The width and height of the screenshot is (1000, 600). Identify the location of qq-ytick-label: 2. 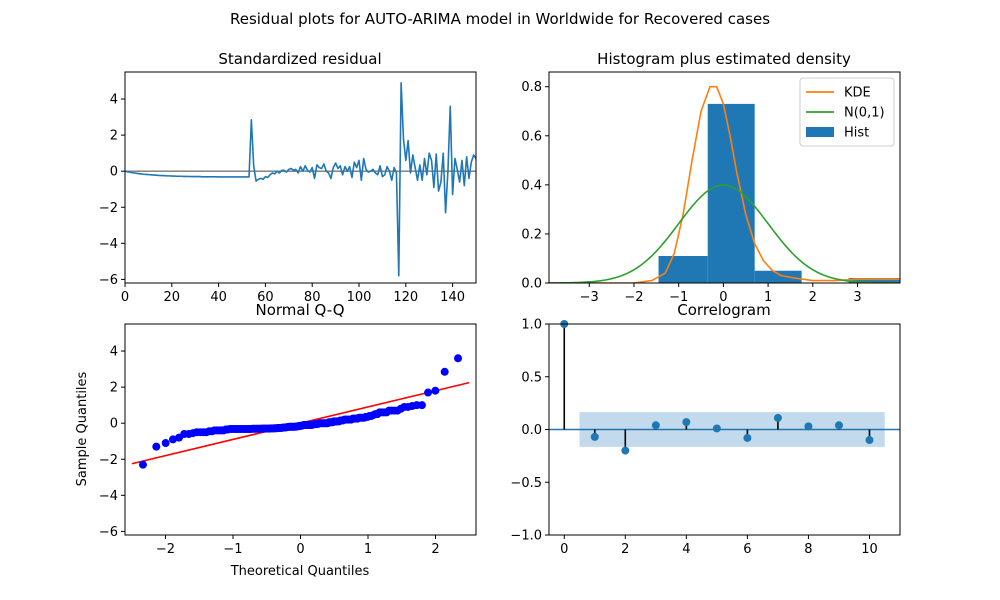
(114, 388).